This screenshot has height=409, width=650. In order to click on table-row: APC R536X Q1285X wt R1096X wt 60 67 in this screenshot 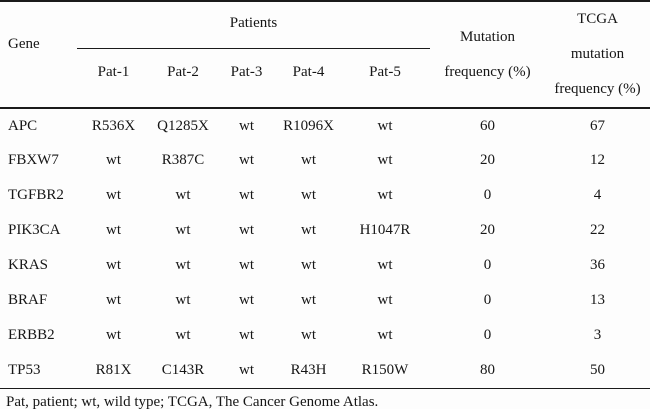, I will do `click(325, 125)`.